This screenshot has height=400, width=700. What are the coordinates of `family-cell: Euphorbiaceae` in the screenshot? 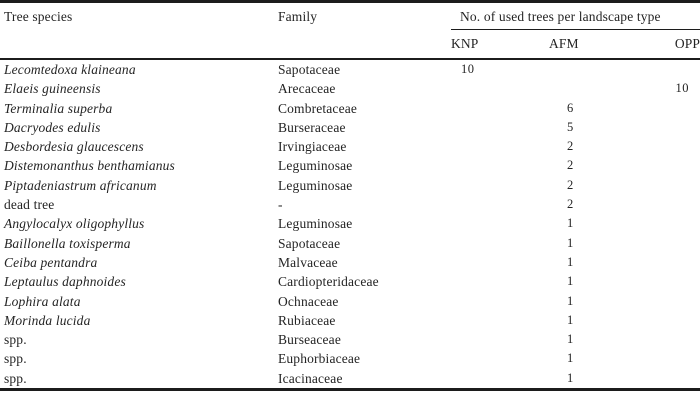 It's located at (319, 359).